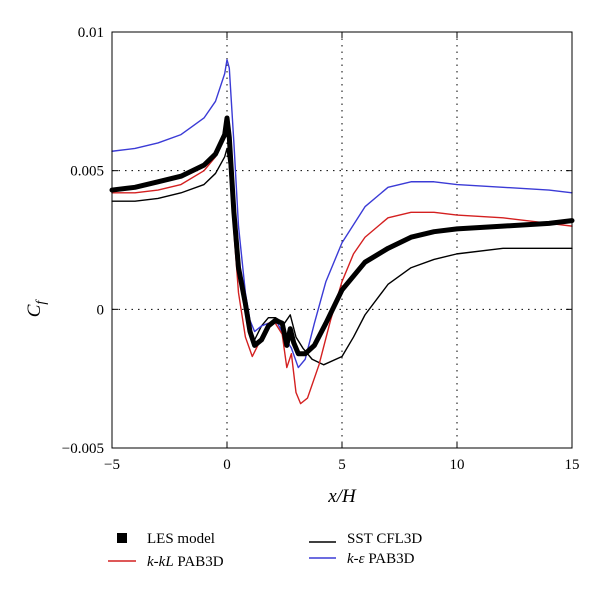 The width and height of the screenshot is (600, 593). I want to click on x-tick-label: 0, so click(227, 465).